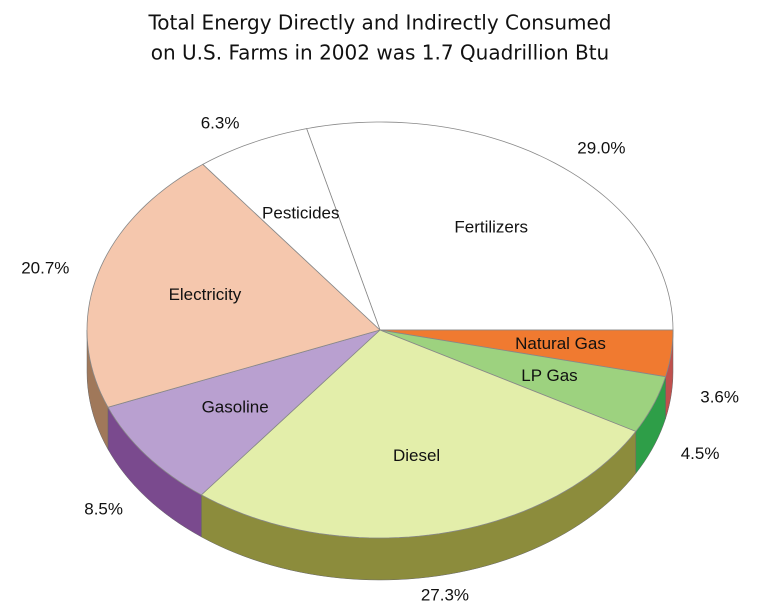 This screenshot has width=761, height=613. What do you see at coordinates (300, 212) in the screenshot?
I see `slice-label: Pesticides` at bounding box center [300, 212].